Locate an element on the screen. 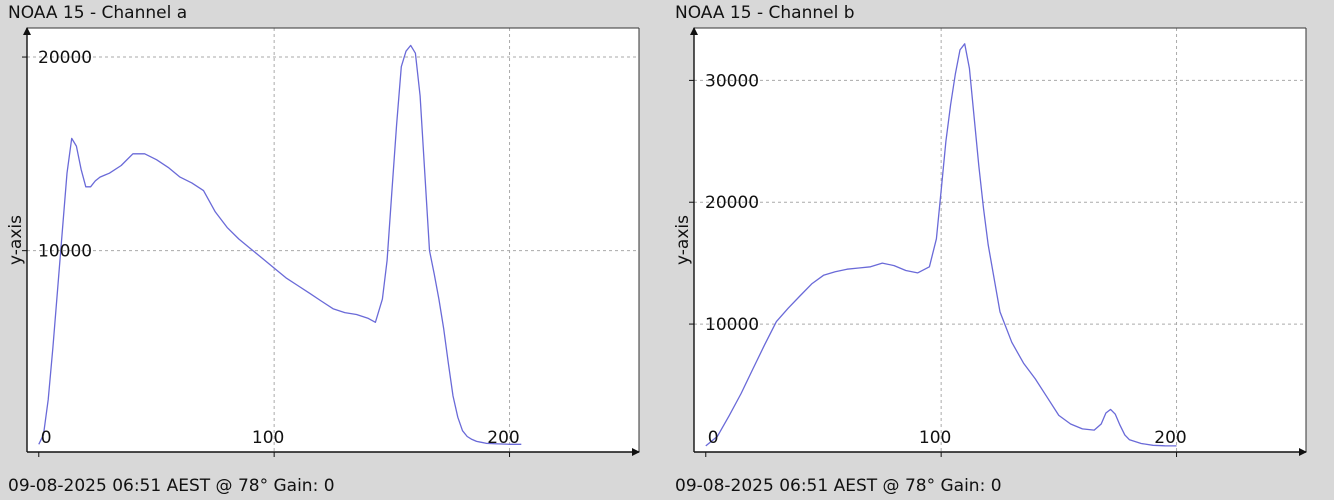 The height and width of the screenshot is (500, 1334). chart-title: NOAA 15 - Channel a is located at coordinates (98, 13).